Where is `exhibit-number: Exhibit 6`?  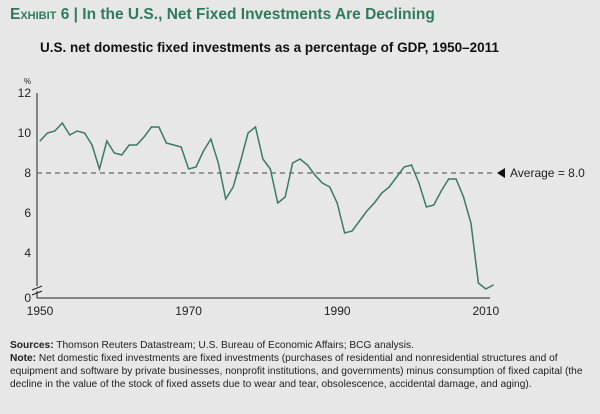
exhibit-number: Exhibit 6 is located at coordinates (40, 14).